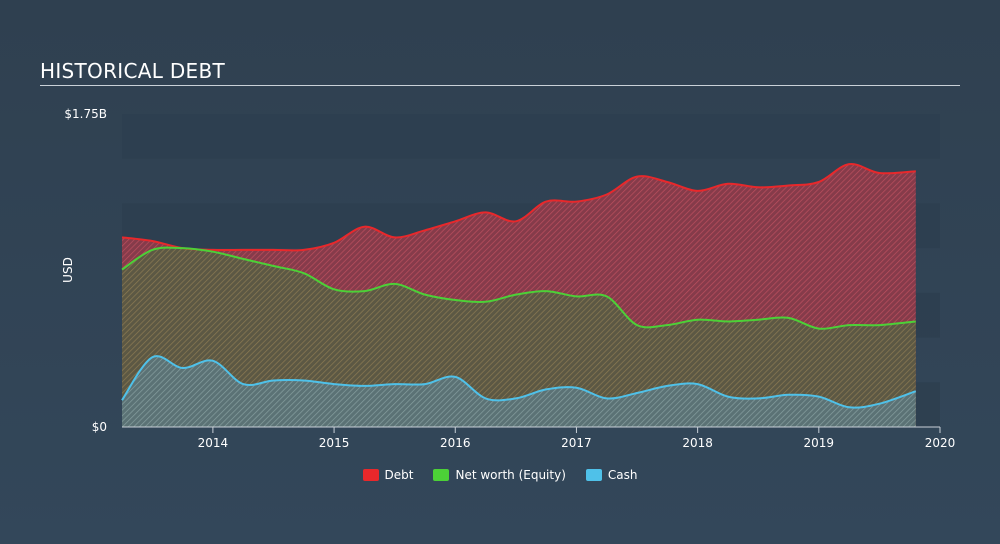 The height and width of the screenshot is (544, 1000). I want to click on x-tick-label: 2019, so click(819, 443).